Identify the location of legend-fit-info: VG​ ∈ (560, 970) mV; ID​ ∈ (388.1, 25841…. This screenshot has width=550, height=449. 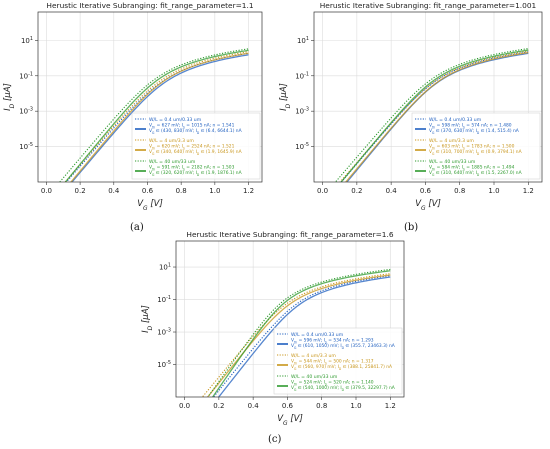
(341, 367).